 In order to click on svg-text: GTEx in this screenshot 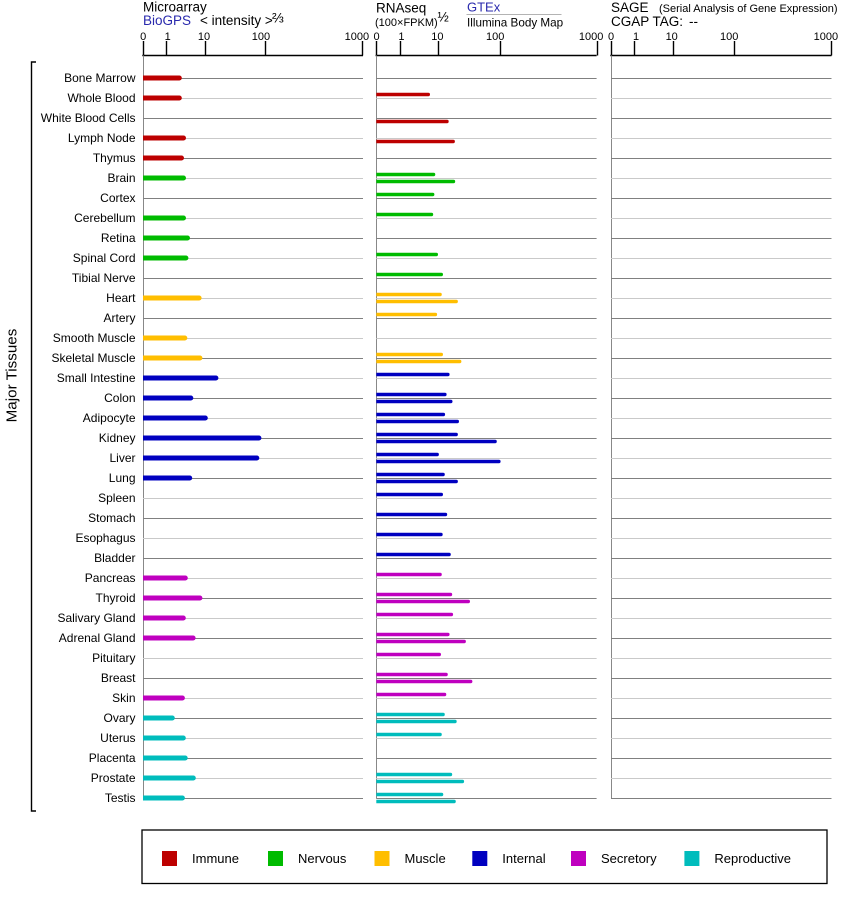, I will do `click(484, 7)`.